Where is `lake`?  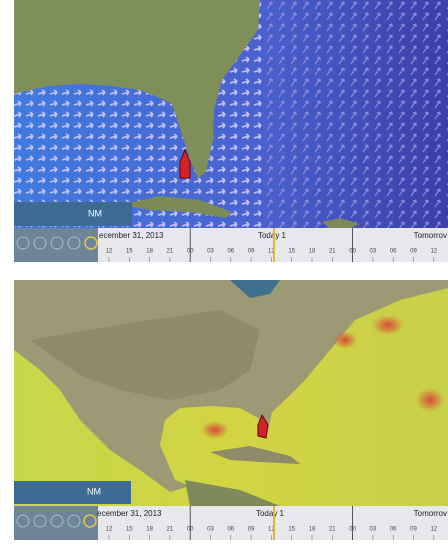
lake is located at coordinates (255, 289).